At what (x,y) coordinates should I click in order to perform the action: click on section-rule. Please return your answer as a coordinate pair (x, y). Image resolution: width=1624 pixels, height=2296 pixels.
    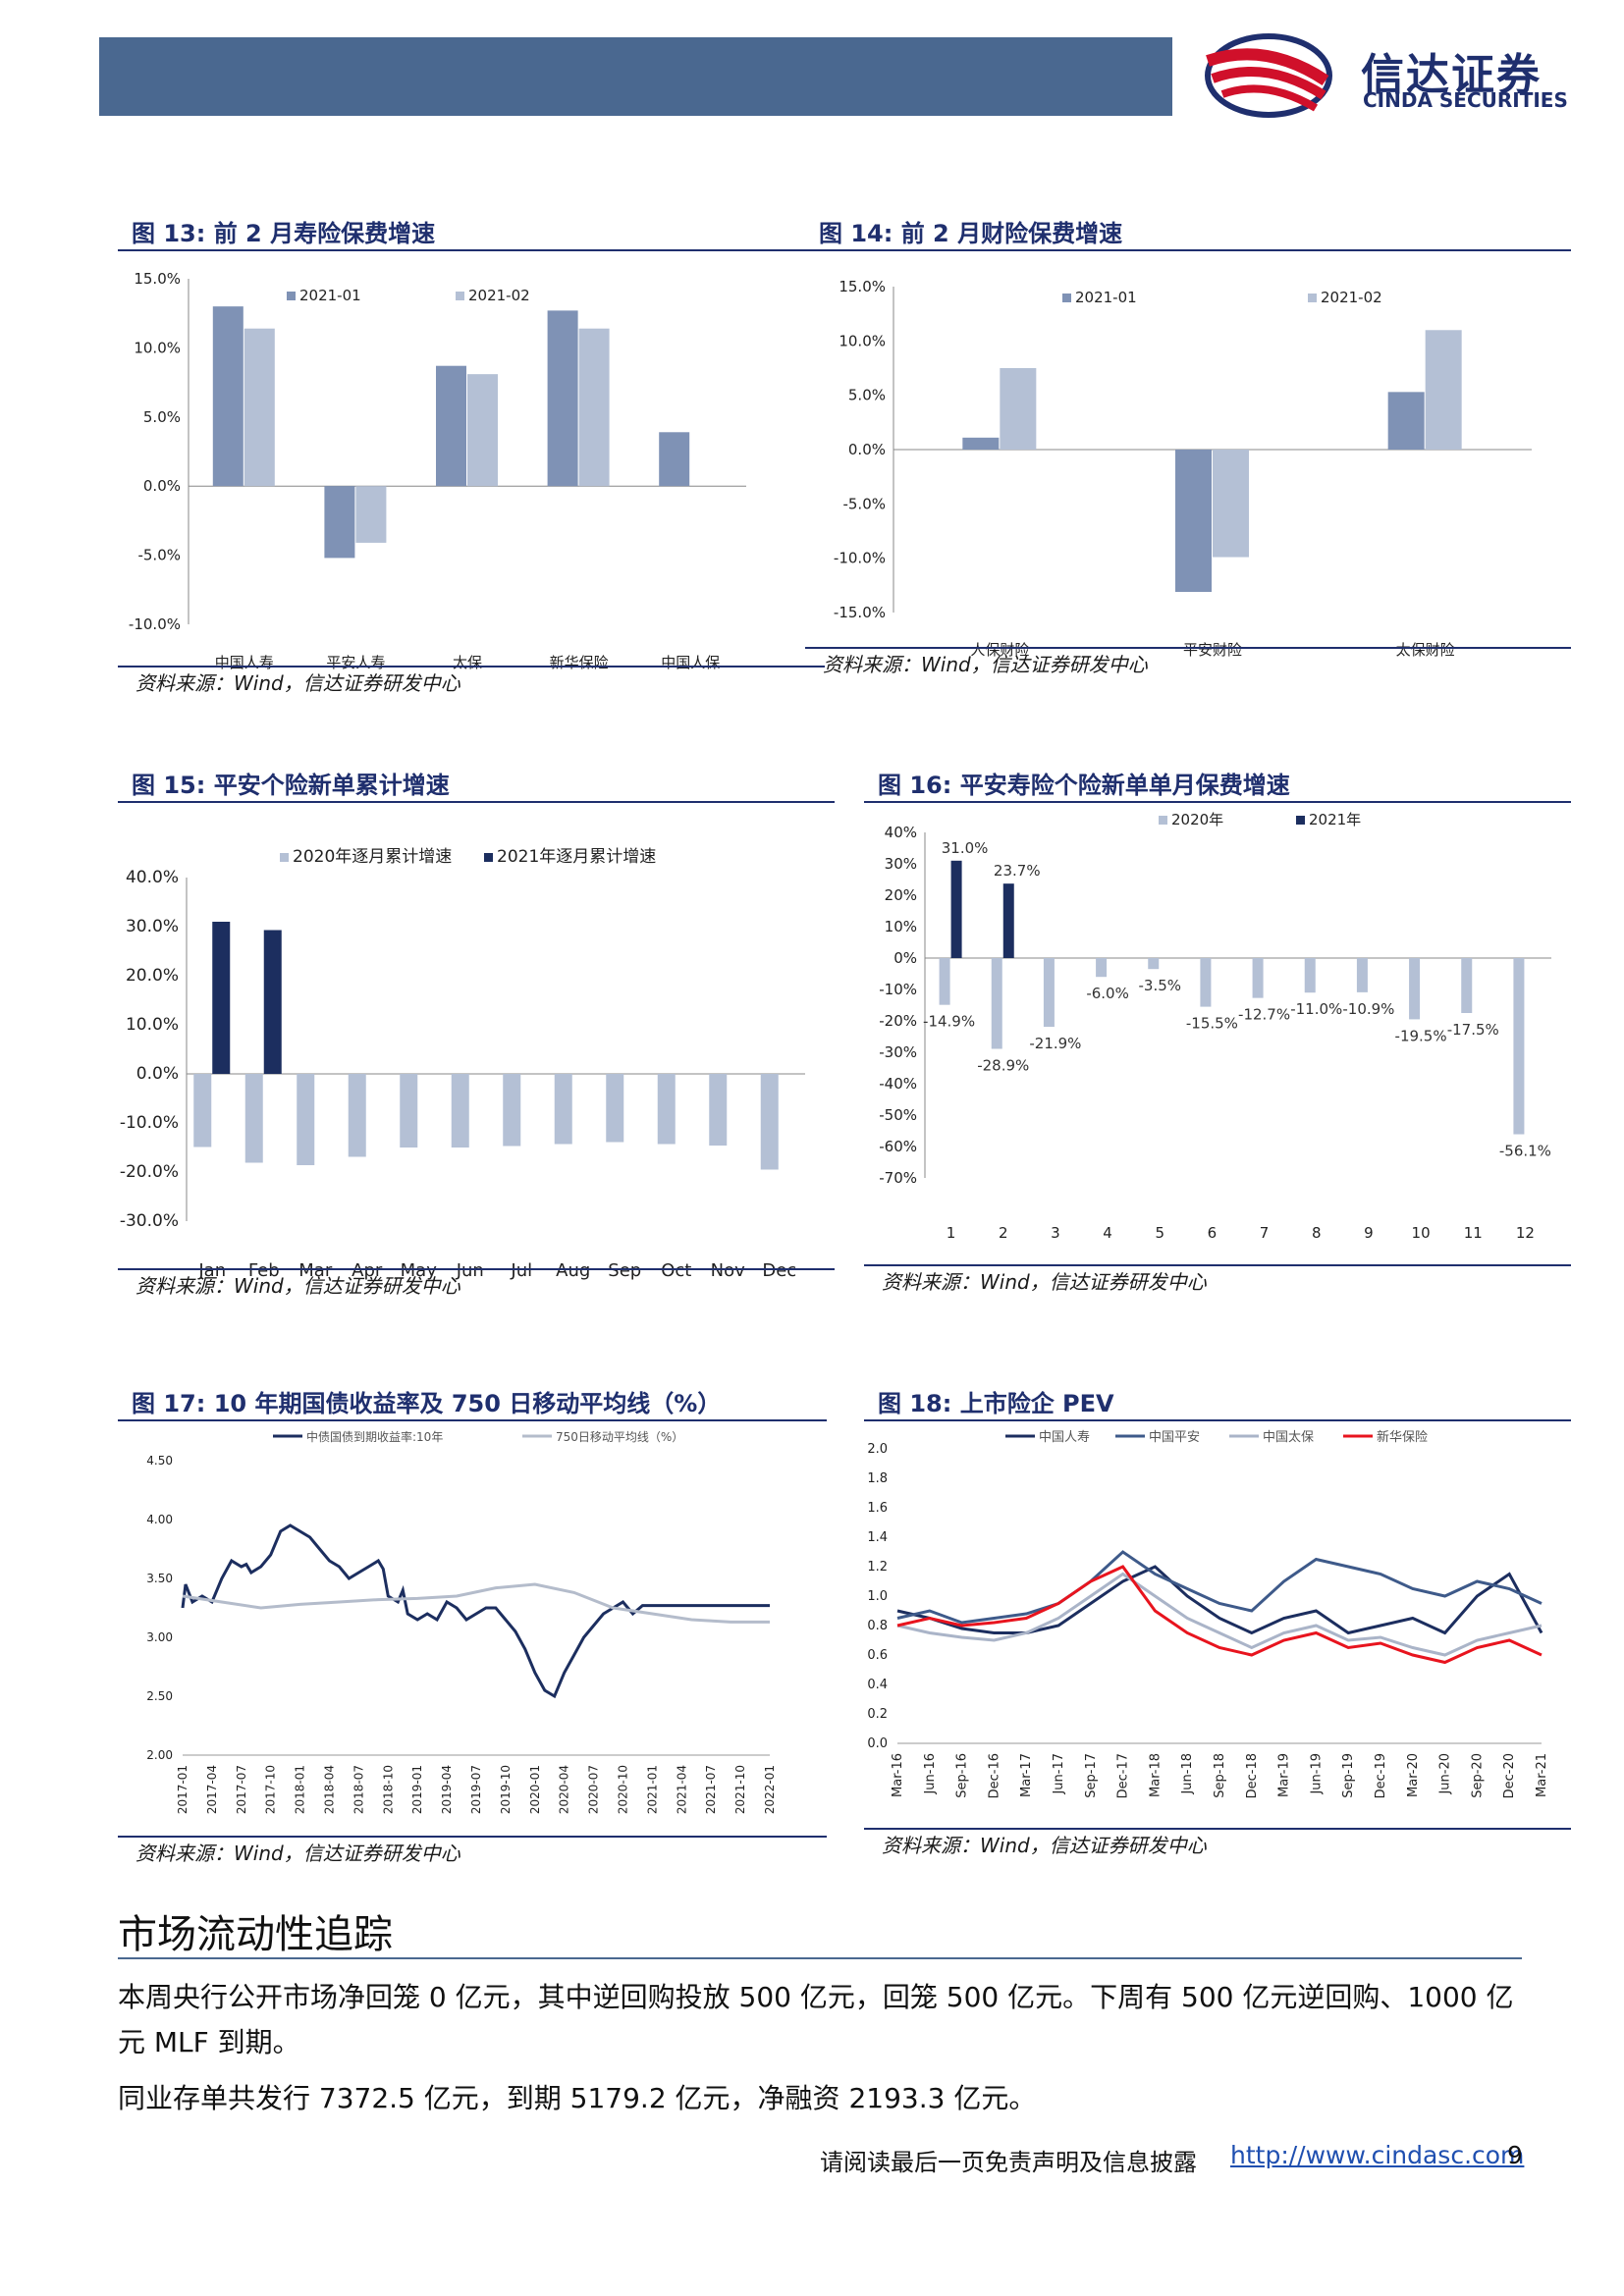
    Looking at the image, I should click on (820, 1958).